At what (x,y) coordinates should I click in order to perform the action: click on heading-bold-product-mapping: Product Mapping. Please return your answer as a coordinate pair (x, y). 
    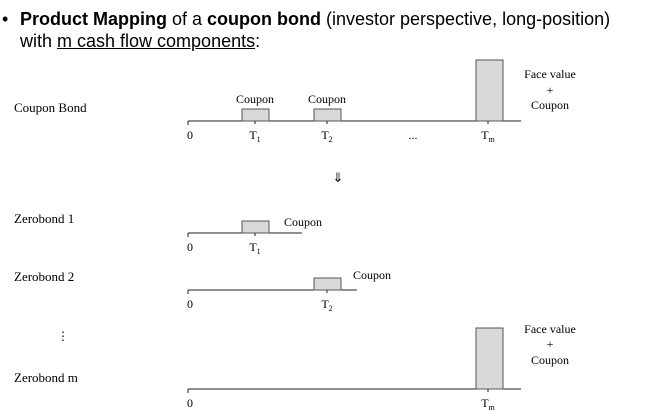
    Looking at the image, I should click on (93, 19).